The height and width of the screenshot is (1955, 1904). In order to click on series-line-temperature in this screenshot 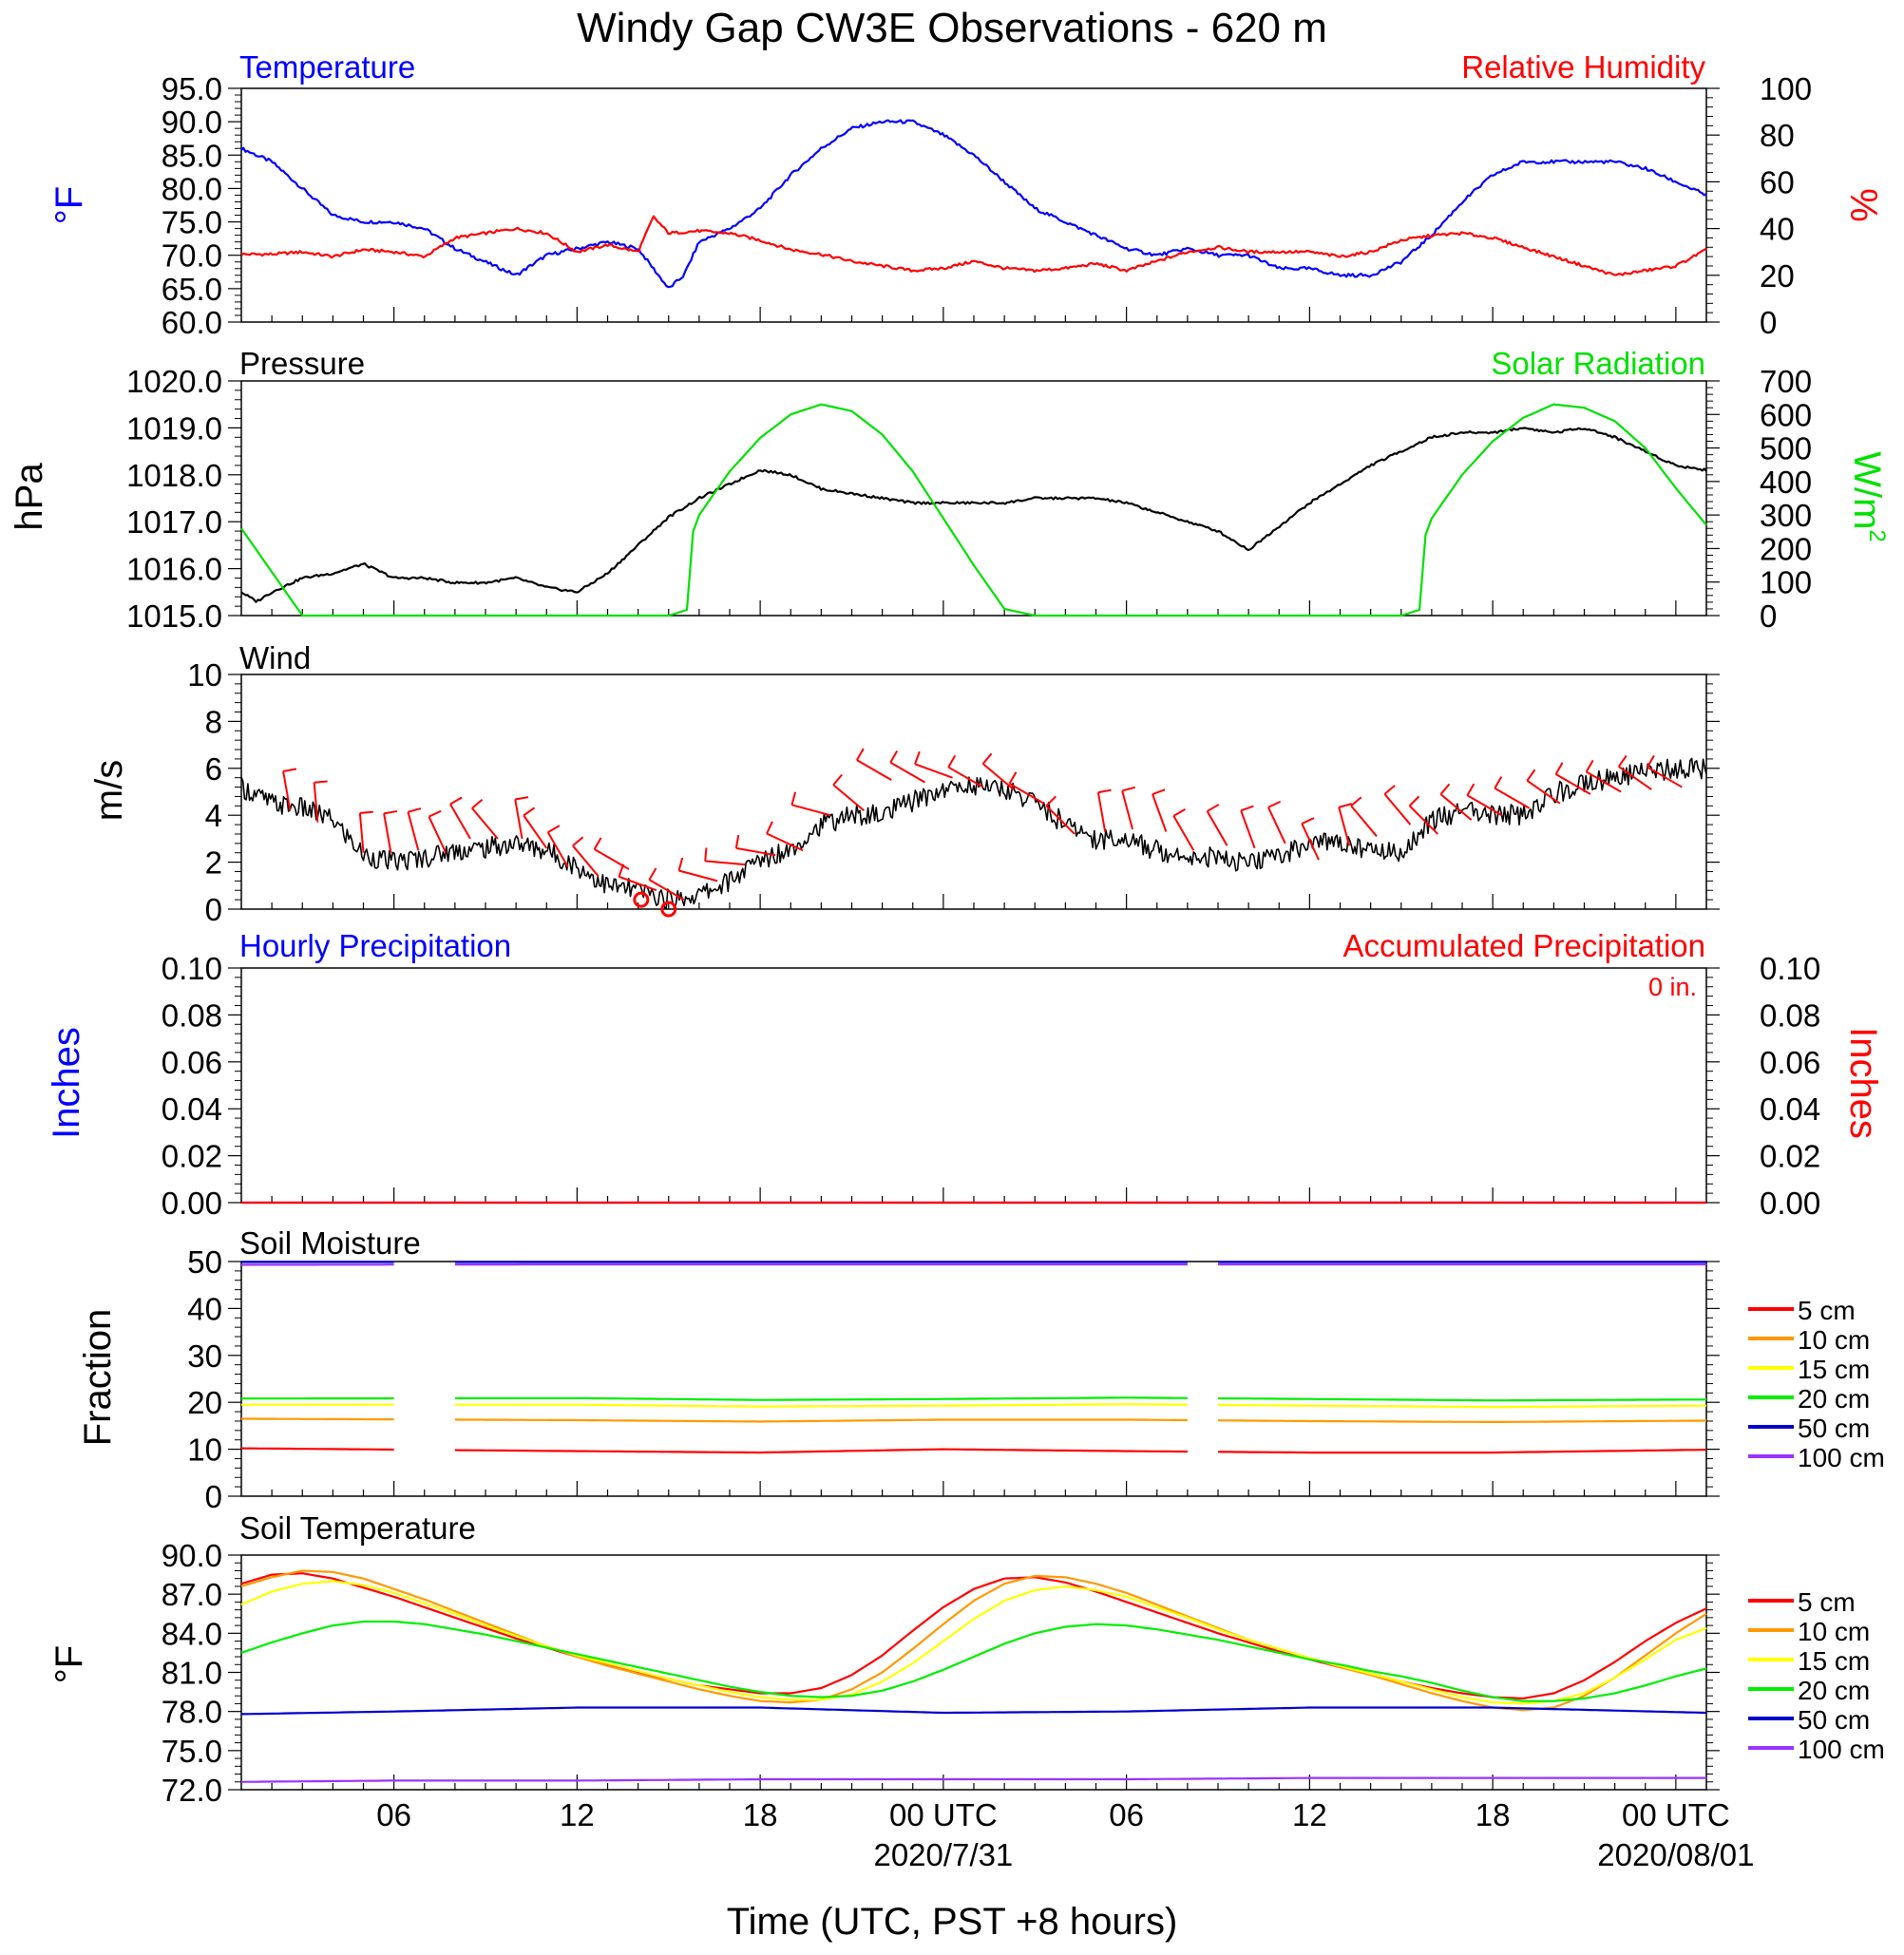, I will do `click(974, 204)`.